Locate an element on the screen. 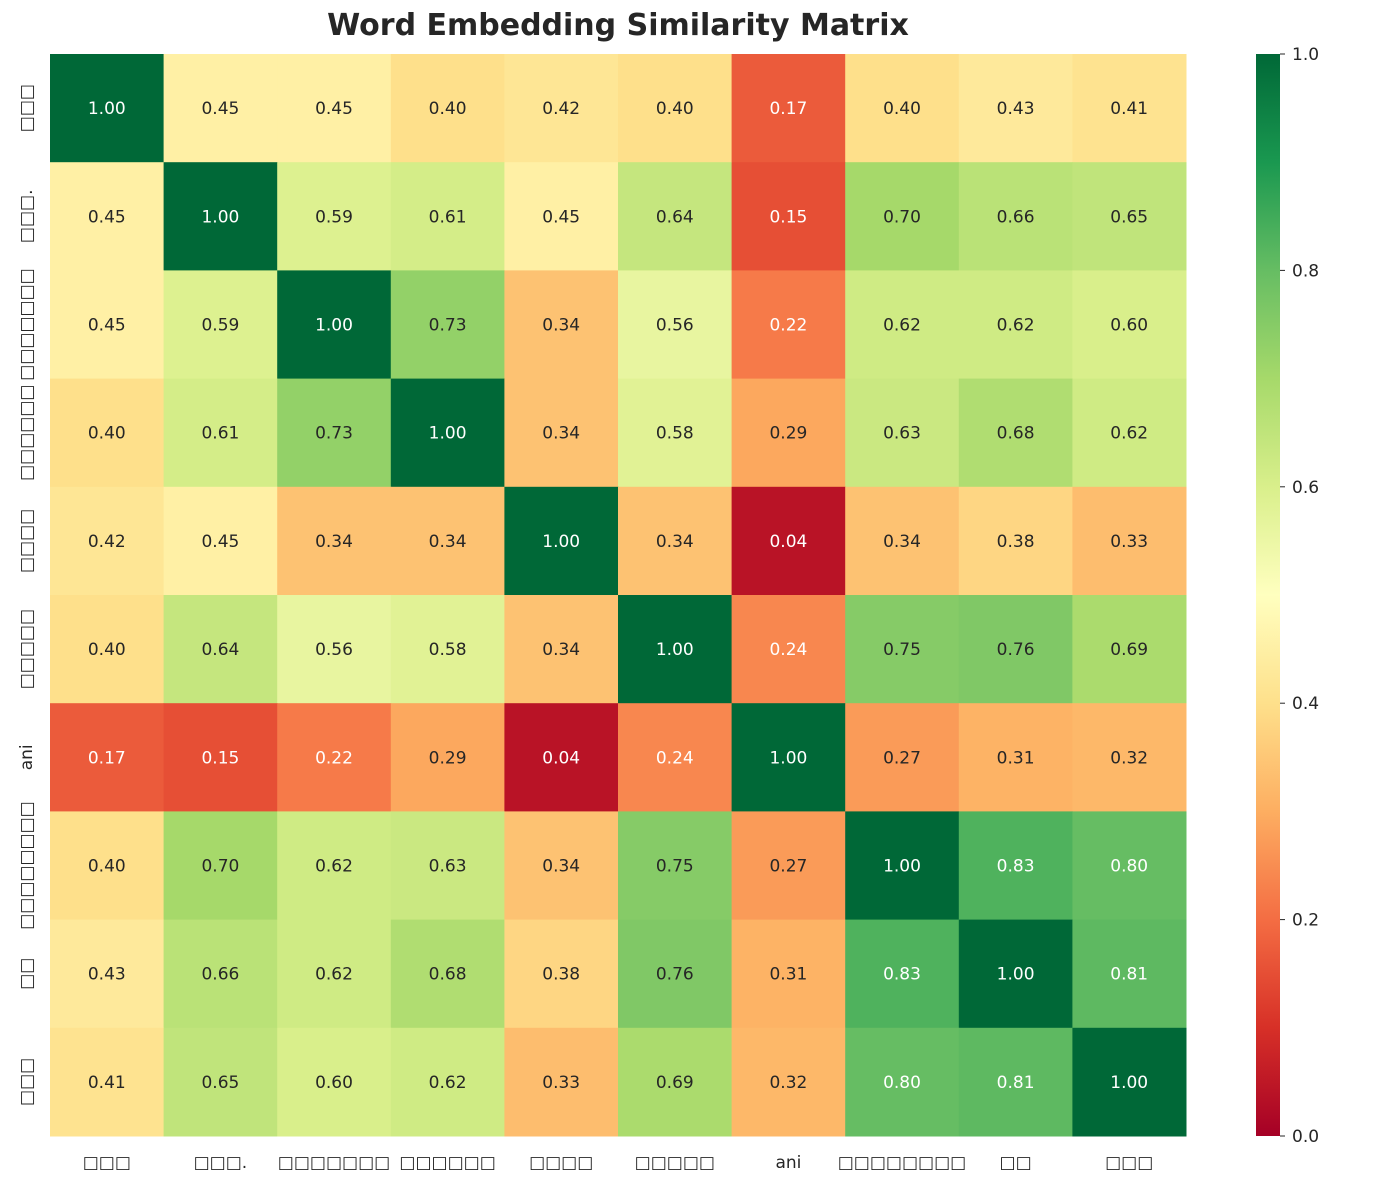  cell-value-label: 0.81 is located at coordinates (1016, 1083).